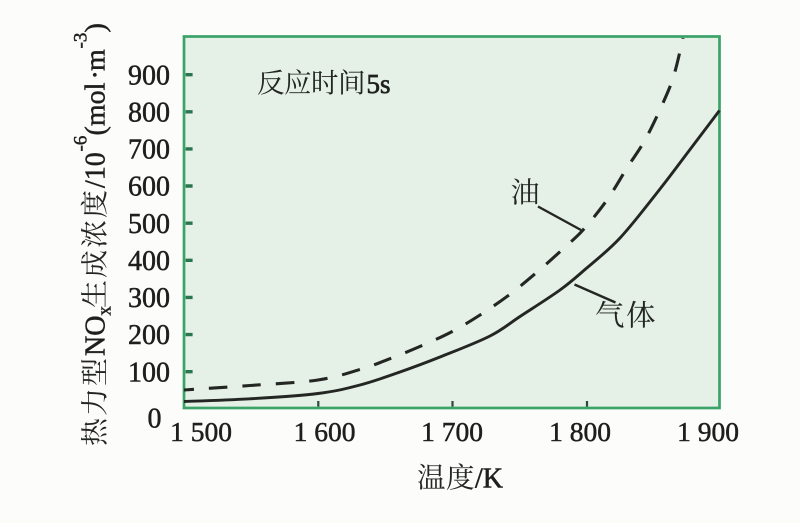 This screenshot has width=800, height=523. Describe the element at coordinates (201, 431) in the screenshot. I see `svg-text: 1 500` at that location.